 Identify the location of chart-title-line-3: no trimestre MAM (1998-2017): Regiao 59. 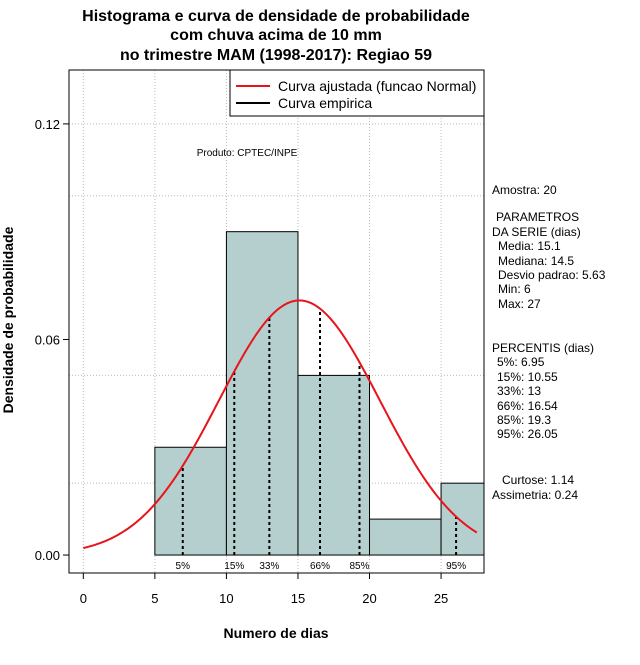
(276, 55).